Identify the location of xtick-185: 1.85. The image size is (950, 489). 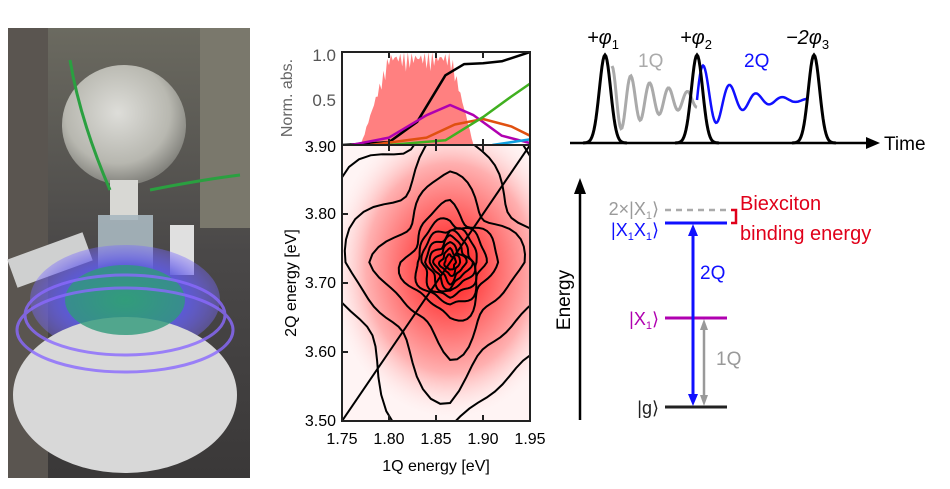
(435, 439).